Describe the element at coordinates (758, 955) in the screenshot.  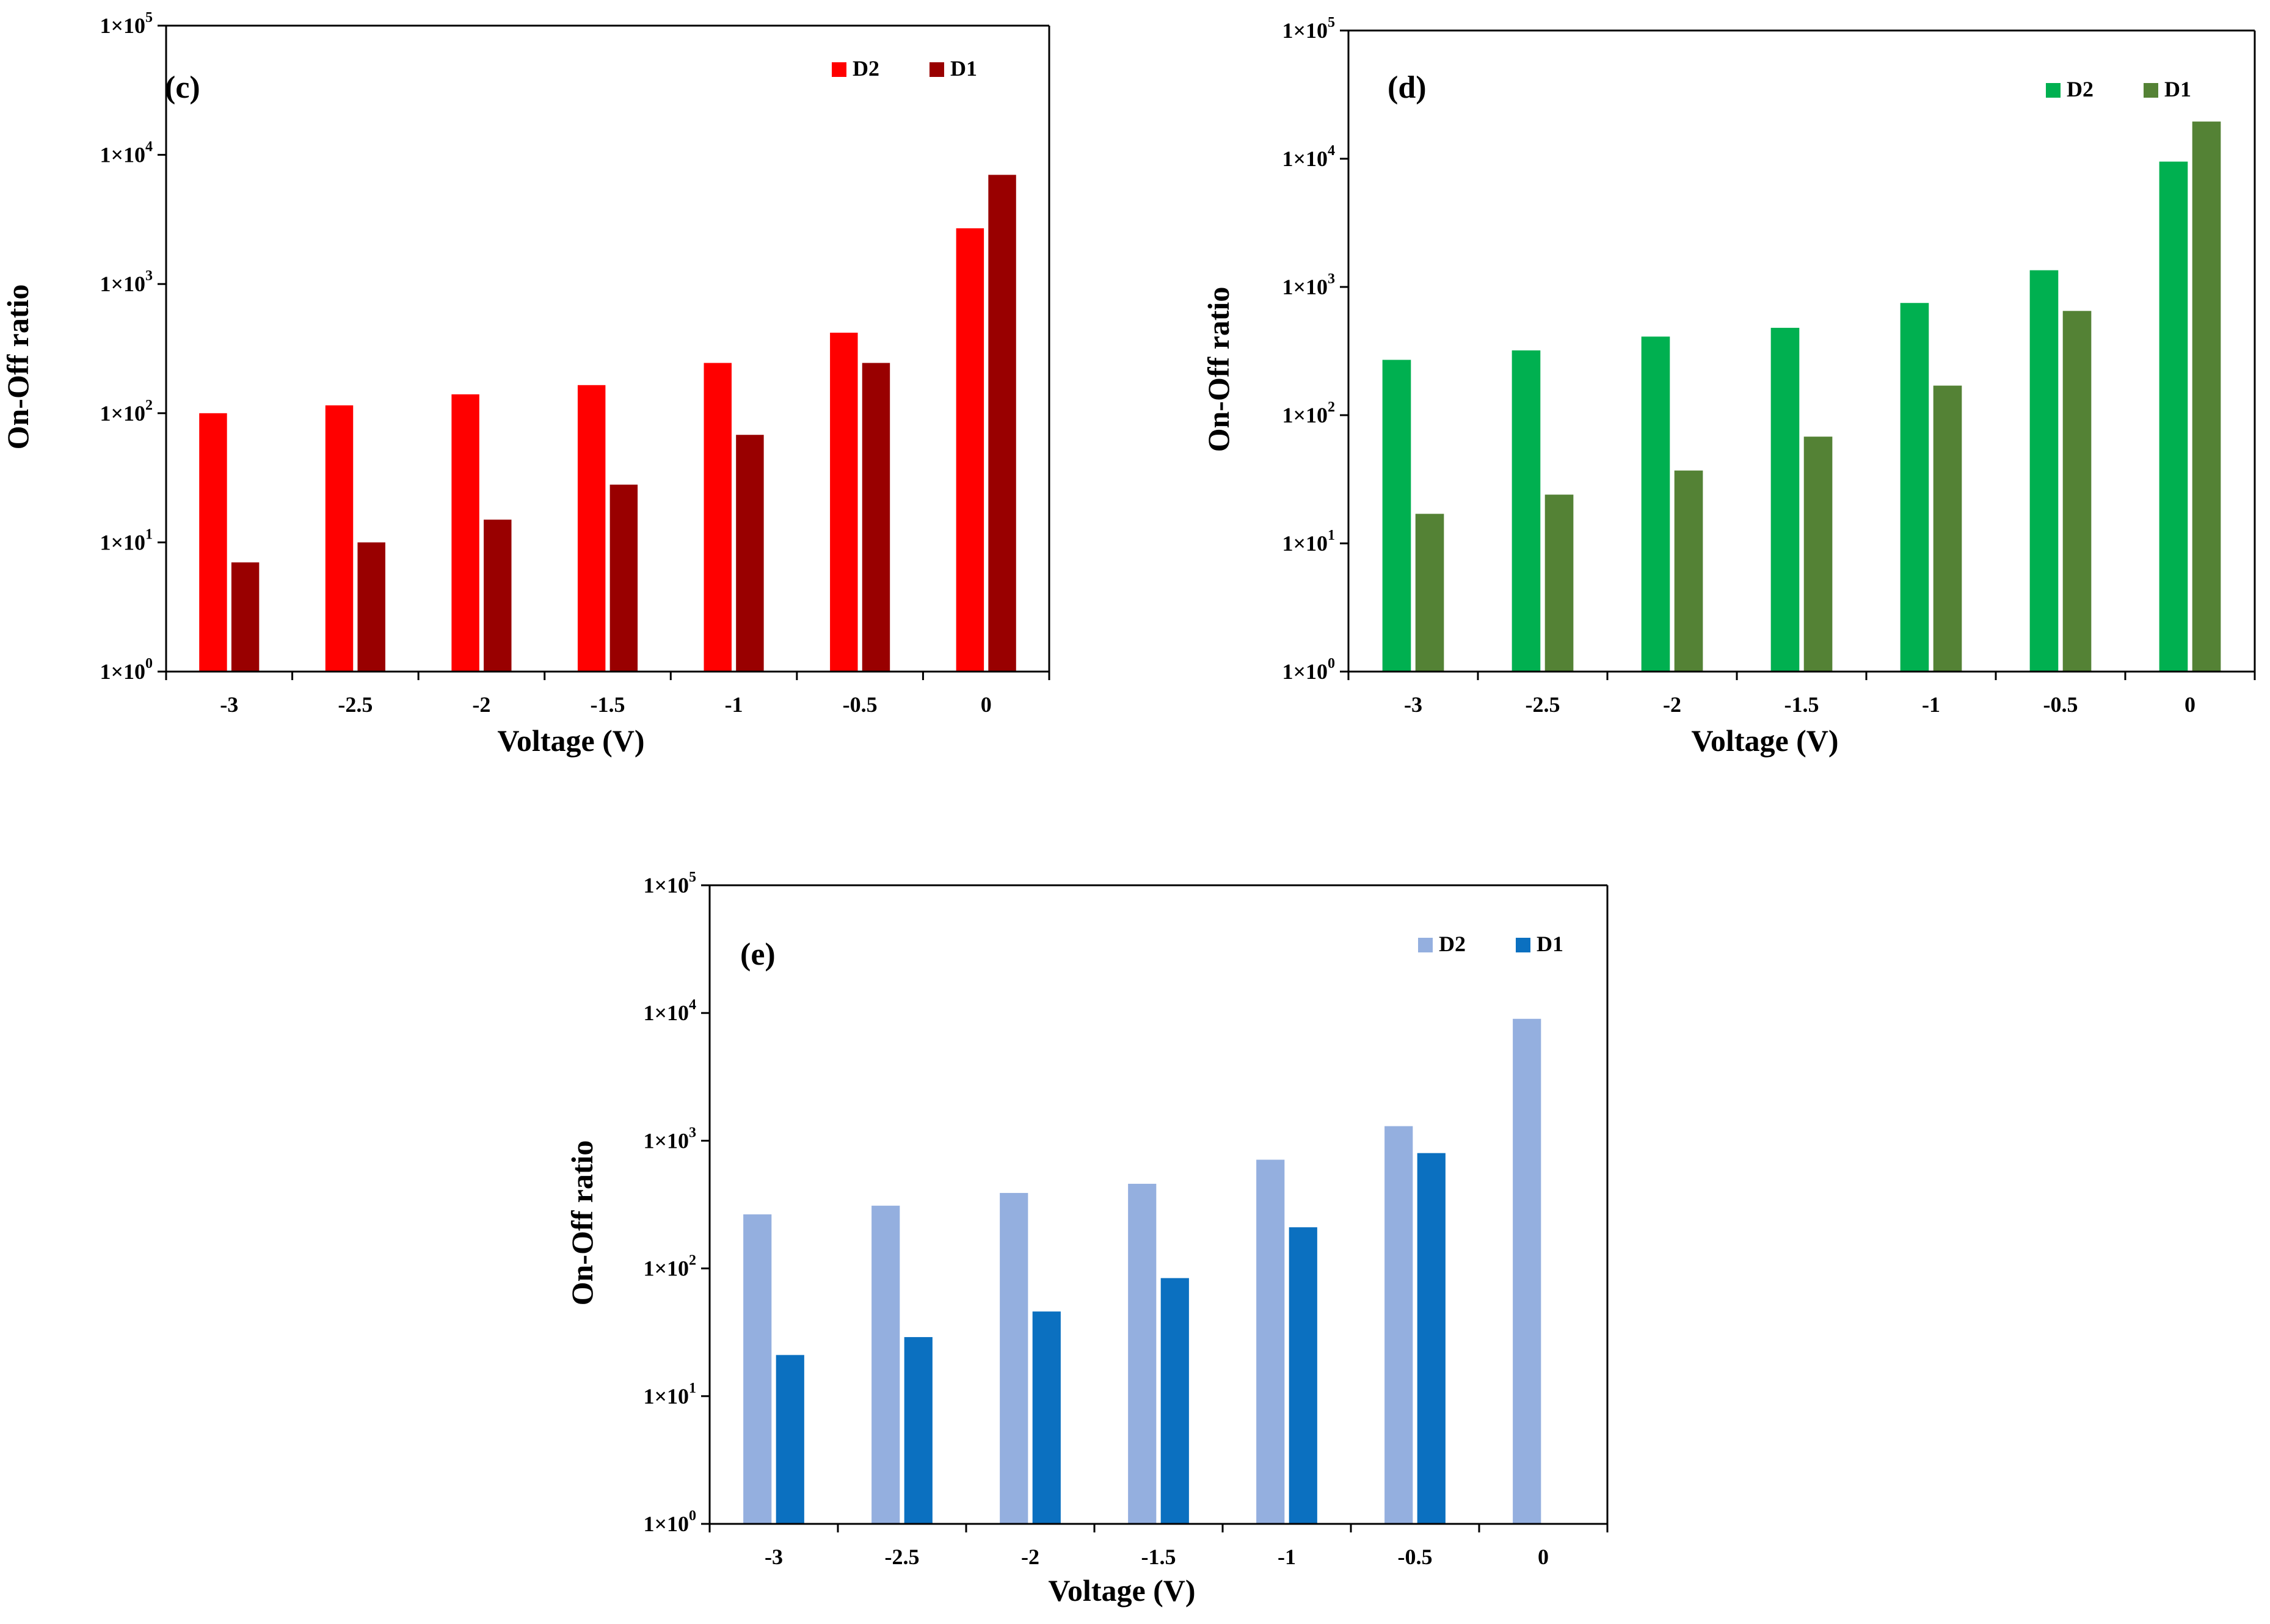
I see `panel-label: (e)` at that location.